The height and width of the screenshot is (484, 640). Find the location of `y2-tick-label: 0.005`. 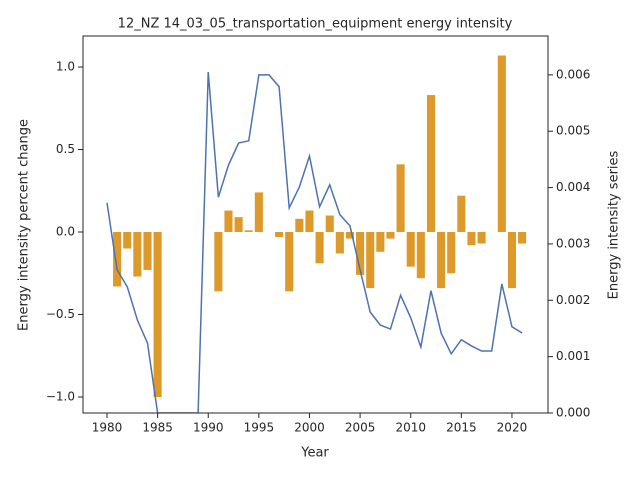

y2-tick-label: 0.005 is located at coordinates (573, 131).